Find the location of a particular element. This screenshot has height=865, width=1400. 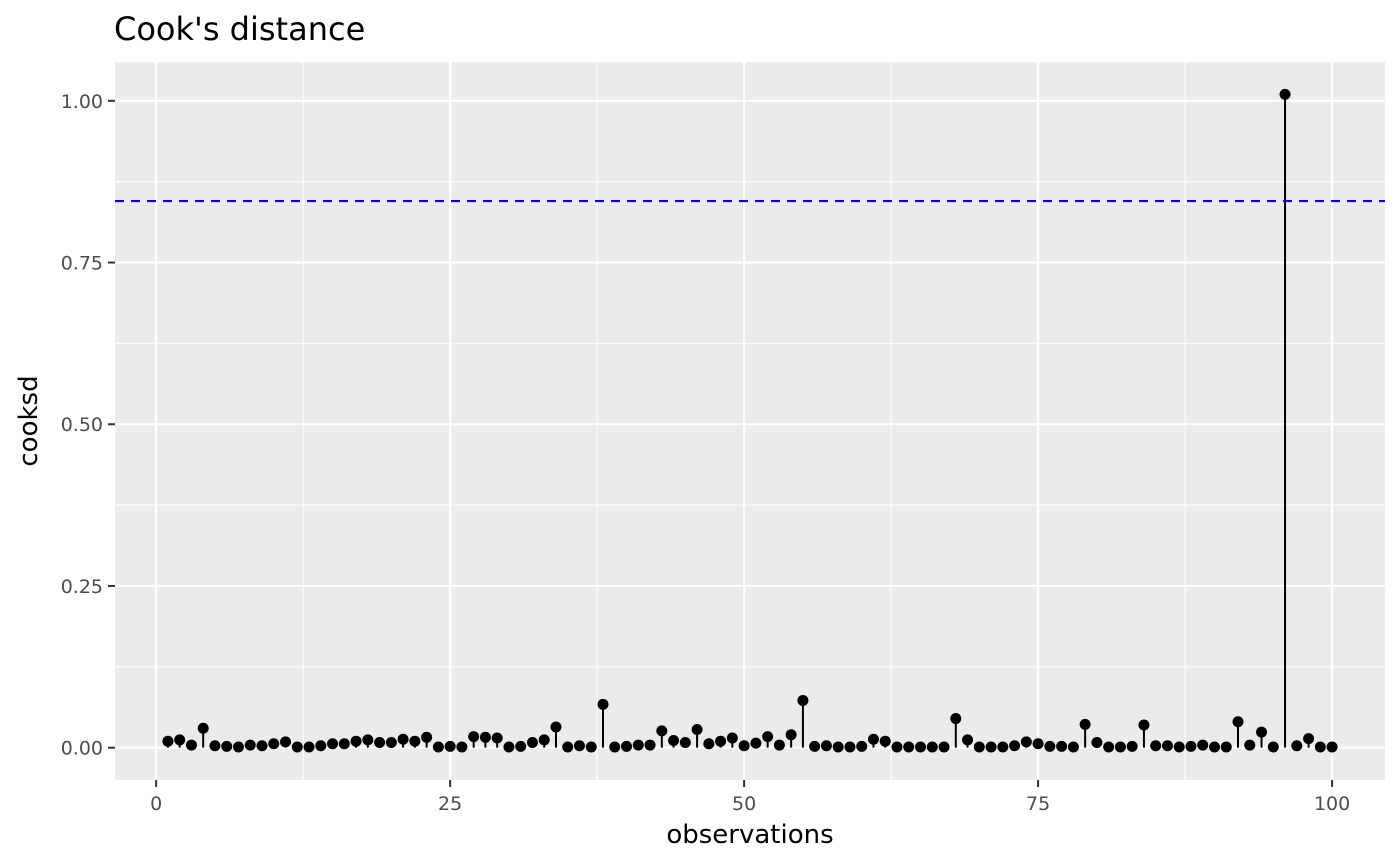

y-tick-label: 0.50 is located at coordinates (82, 425).